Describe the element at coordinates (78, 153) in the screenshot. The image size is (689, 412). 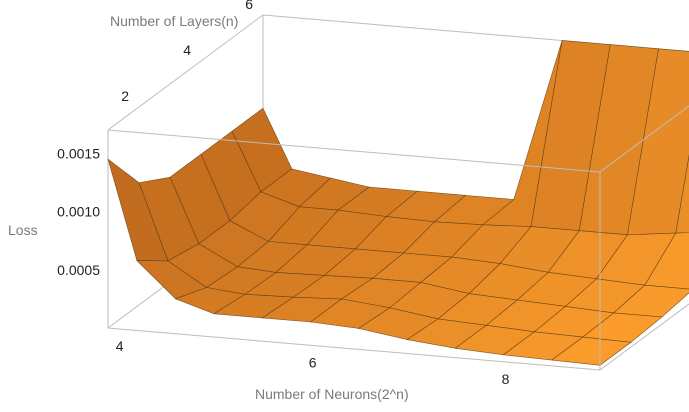
I see `z-tick-label: 0.0015` at that location.